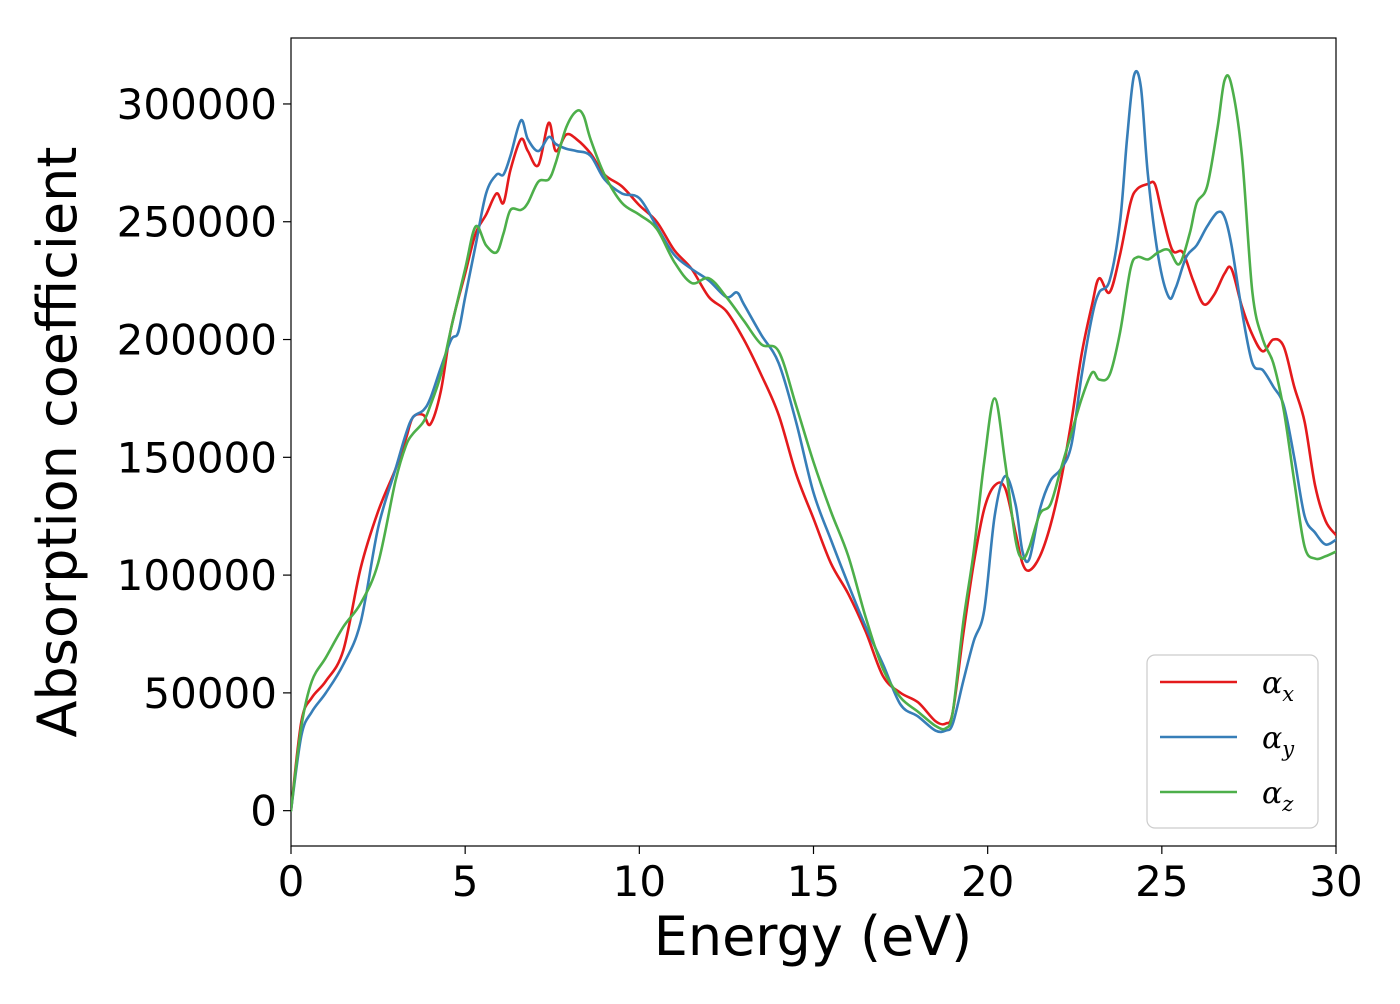 The width and height of the screenshot is (1400, 1004). I want to click on legend-box, so click(1232, 741).